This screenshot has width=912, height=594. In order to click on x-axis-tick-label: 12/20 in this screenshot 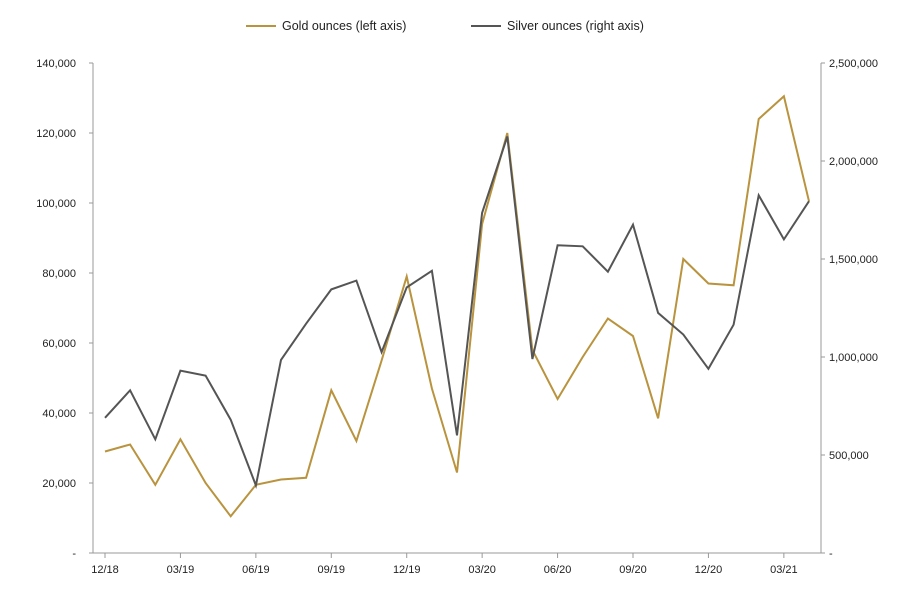, I will do `click(709, 570)`.